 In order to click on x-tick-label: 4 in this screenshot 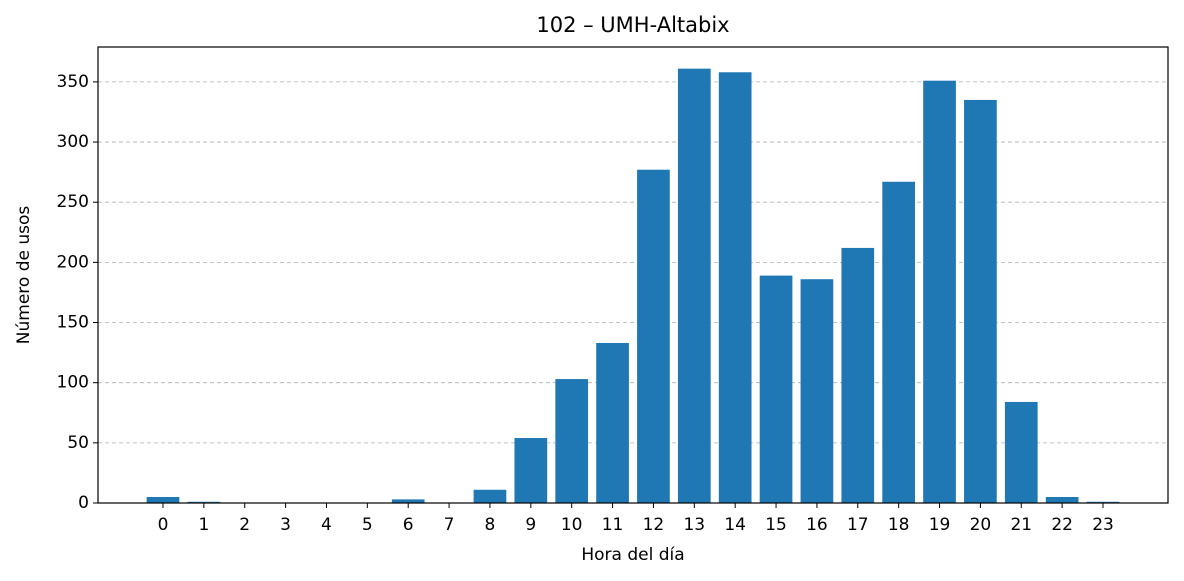, I will do `click(326, 525)`.